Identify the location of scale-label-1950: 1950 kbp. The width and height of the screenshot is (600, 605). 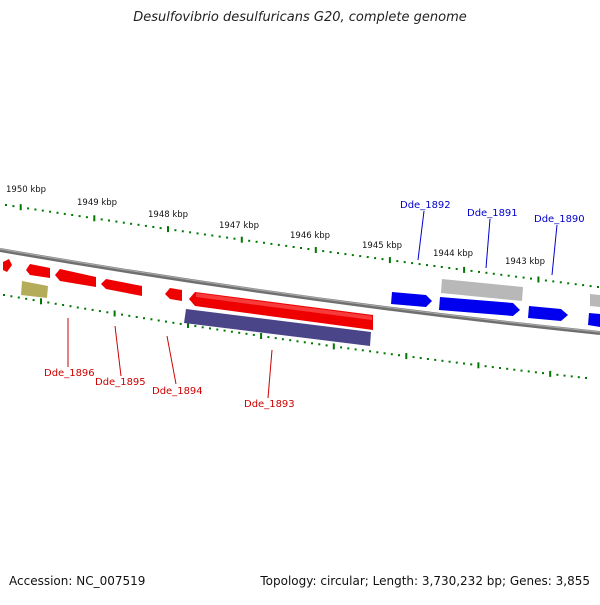
(26, 190).